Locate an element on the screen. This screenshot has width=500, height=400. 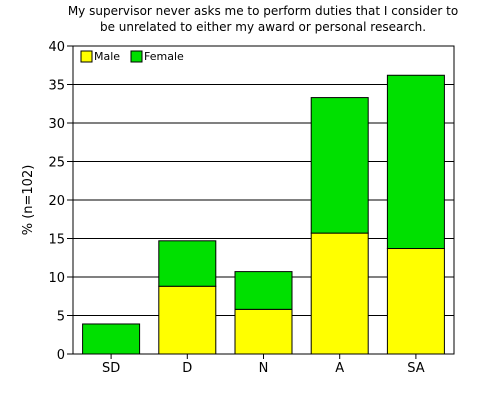
y-tick-label-20: 20 is located at coordinates (56, 201).